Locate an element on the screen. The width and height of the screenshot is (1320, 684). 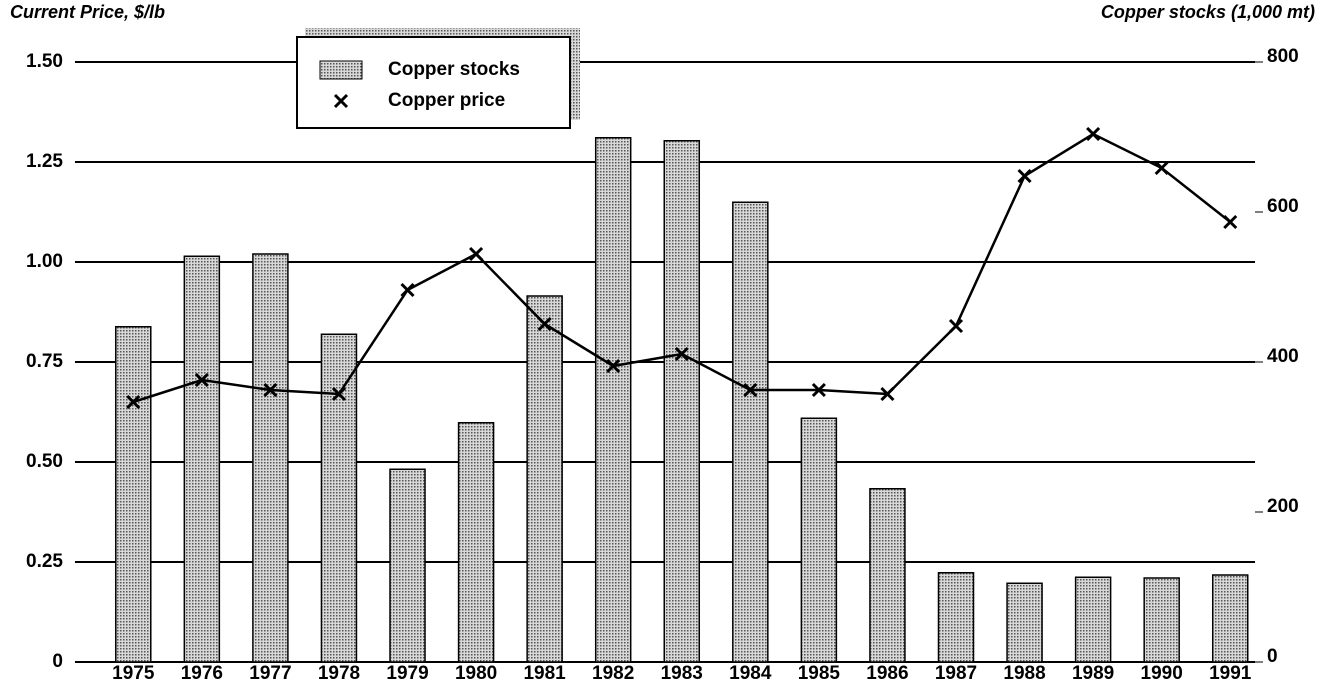
y2-tick-label: 600 is located at coordinates (1283, 206).